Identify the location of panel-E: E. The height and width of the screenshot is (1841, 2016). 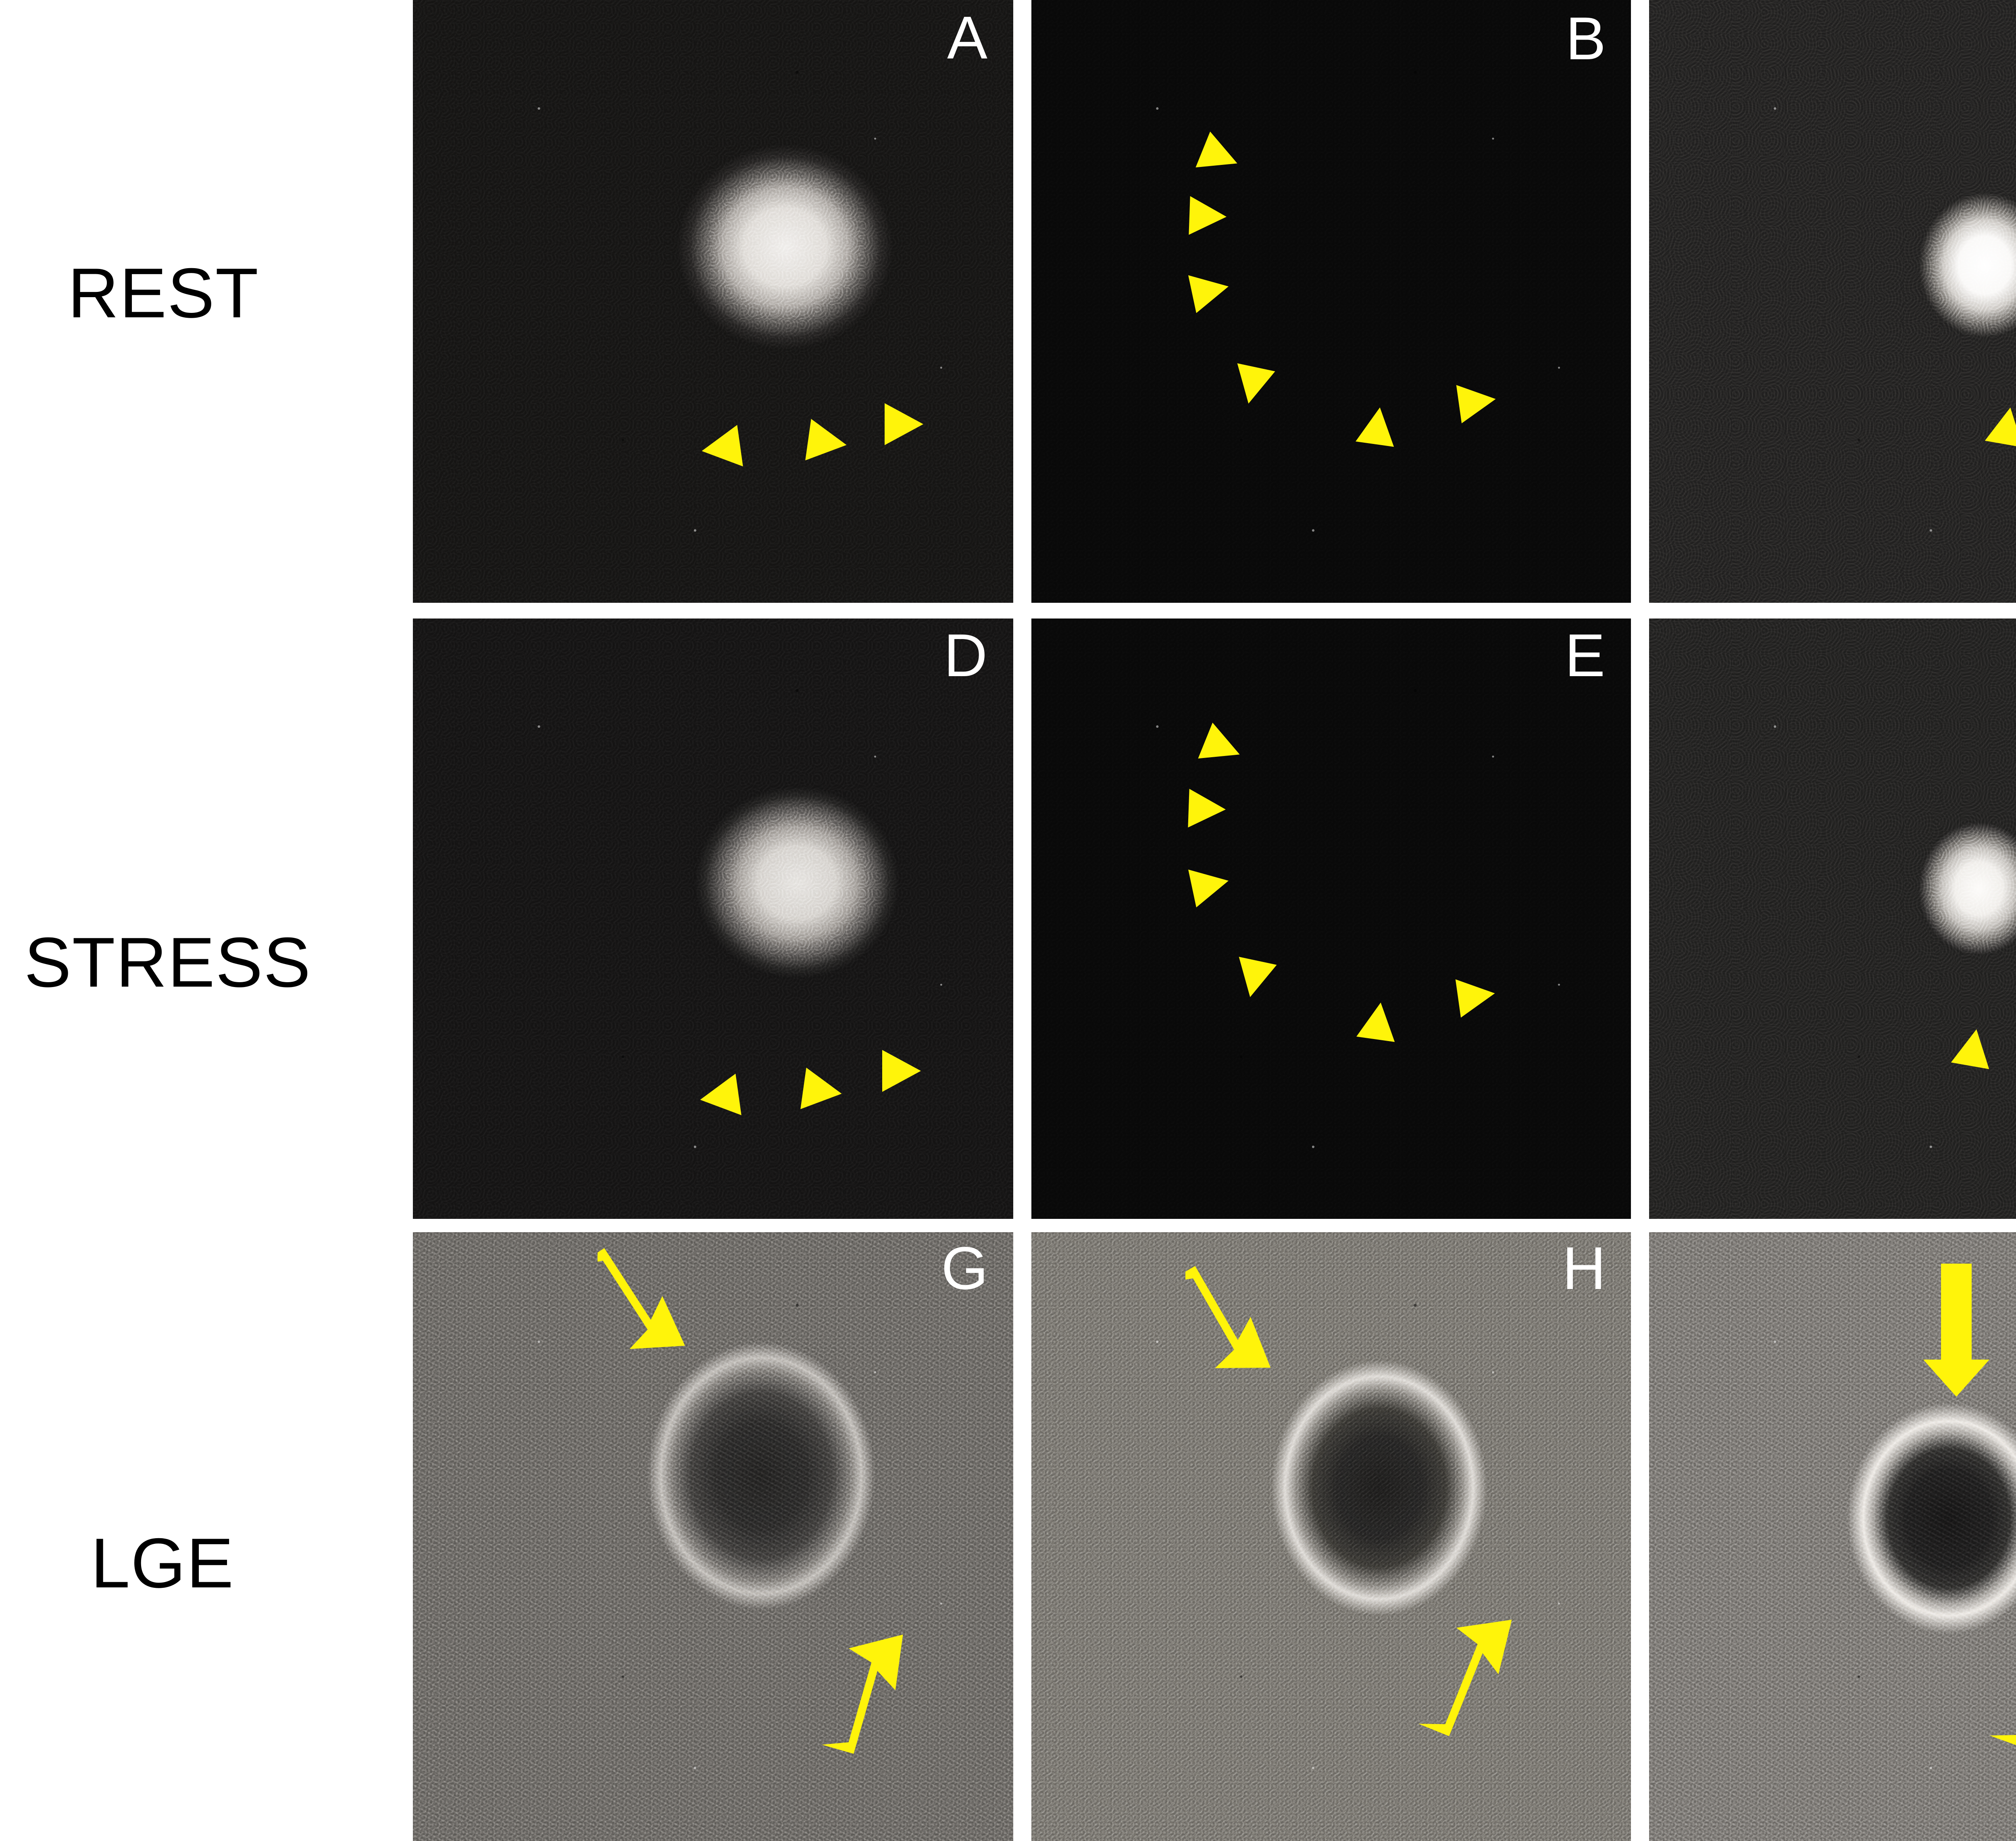
(1331, 919).